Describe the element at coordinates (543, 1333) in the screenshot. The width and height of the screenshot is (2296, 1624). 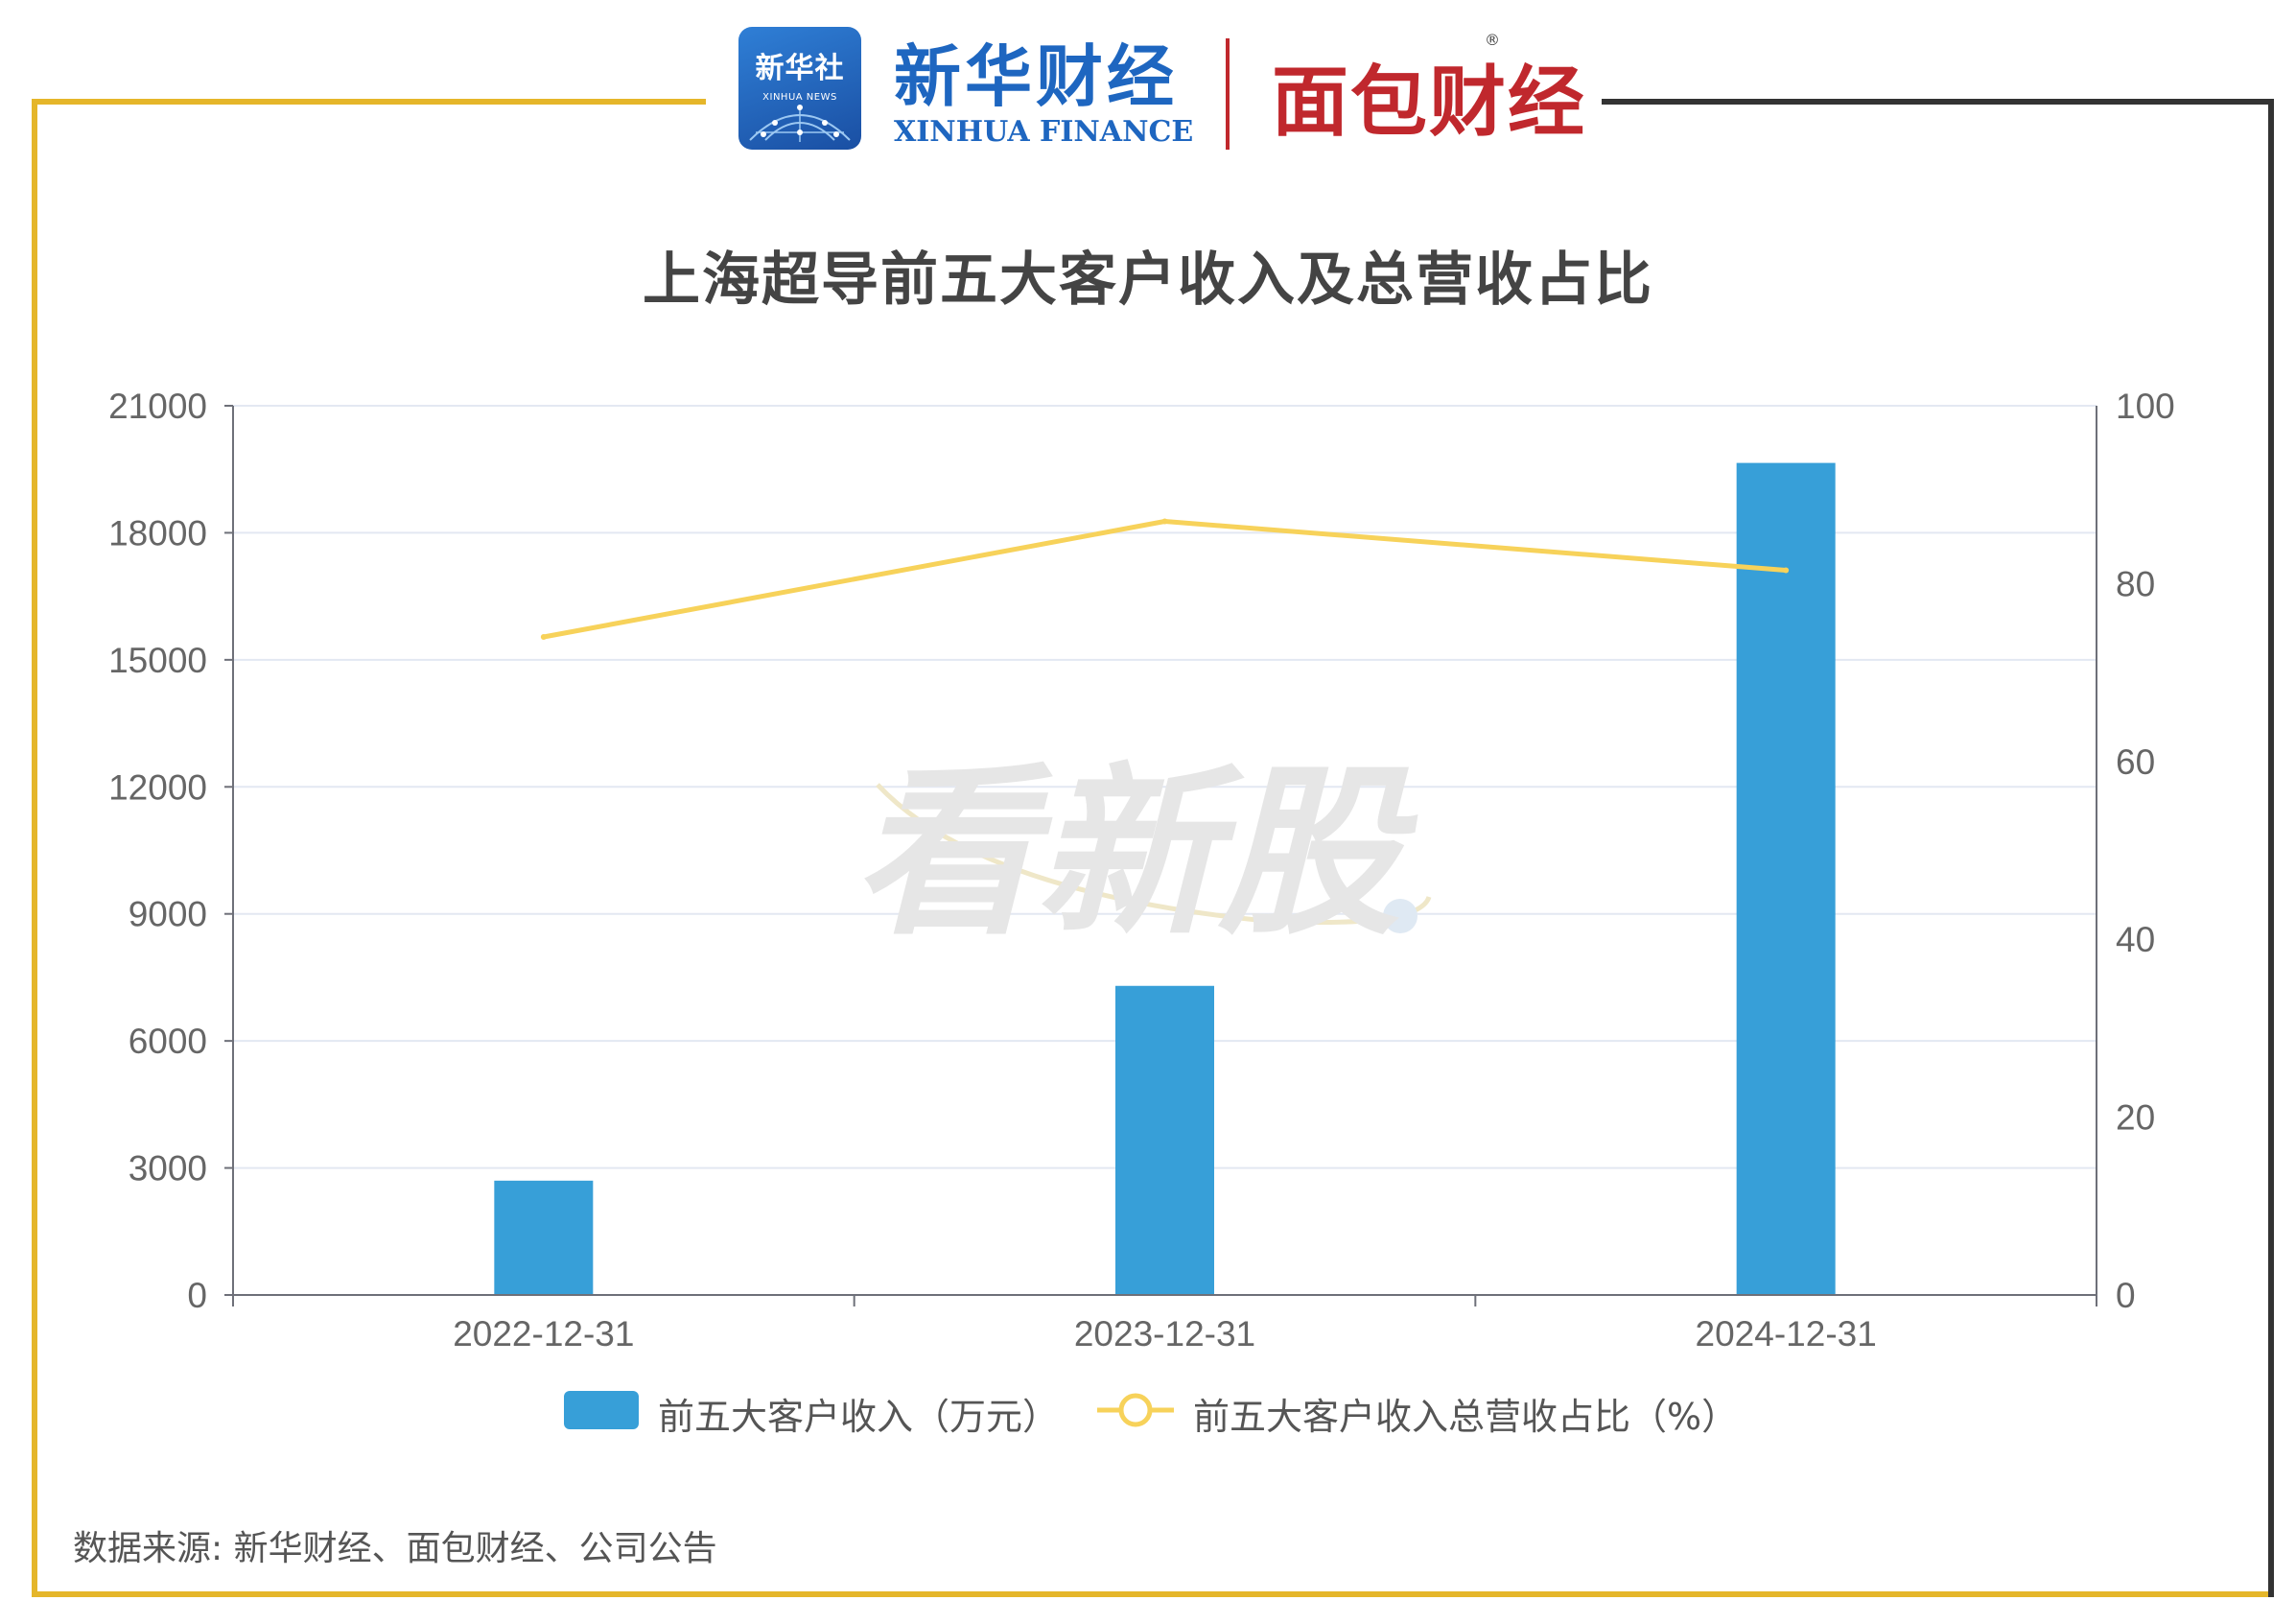
I see `x-tick-label: 2022-12-31` at that location.